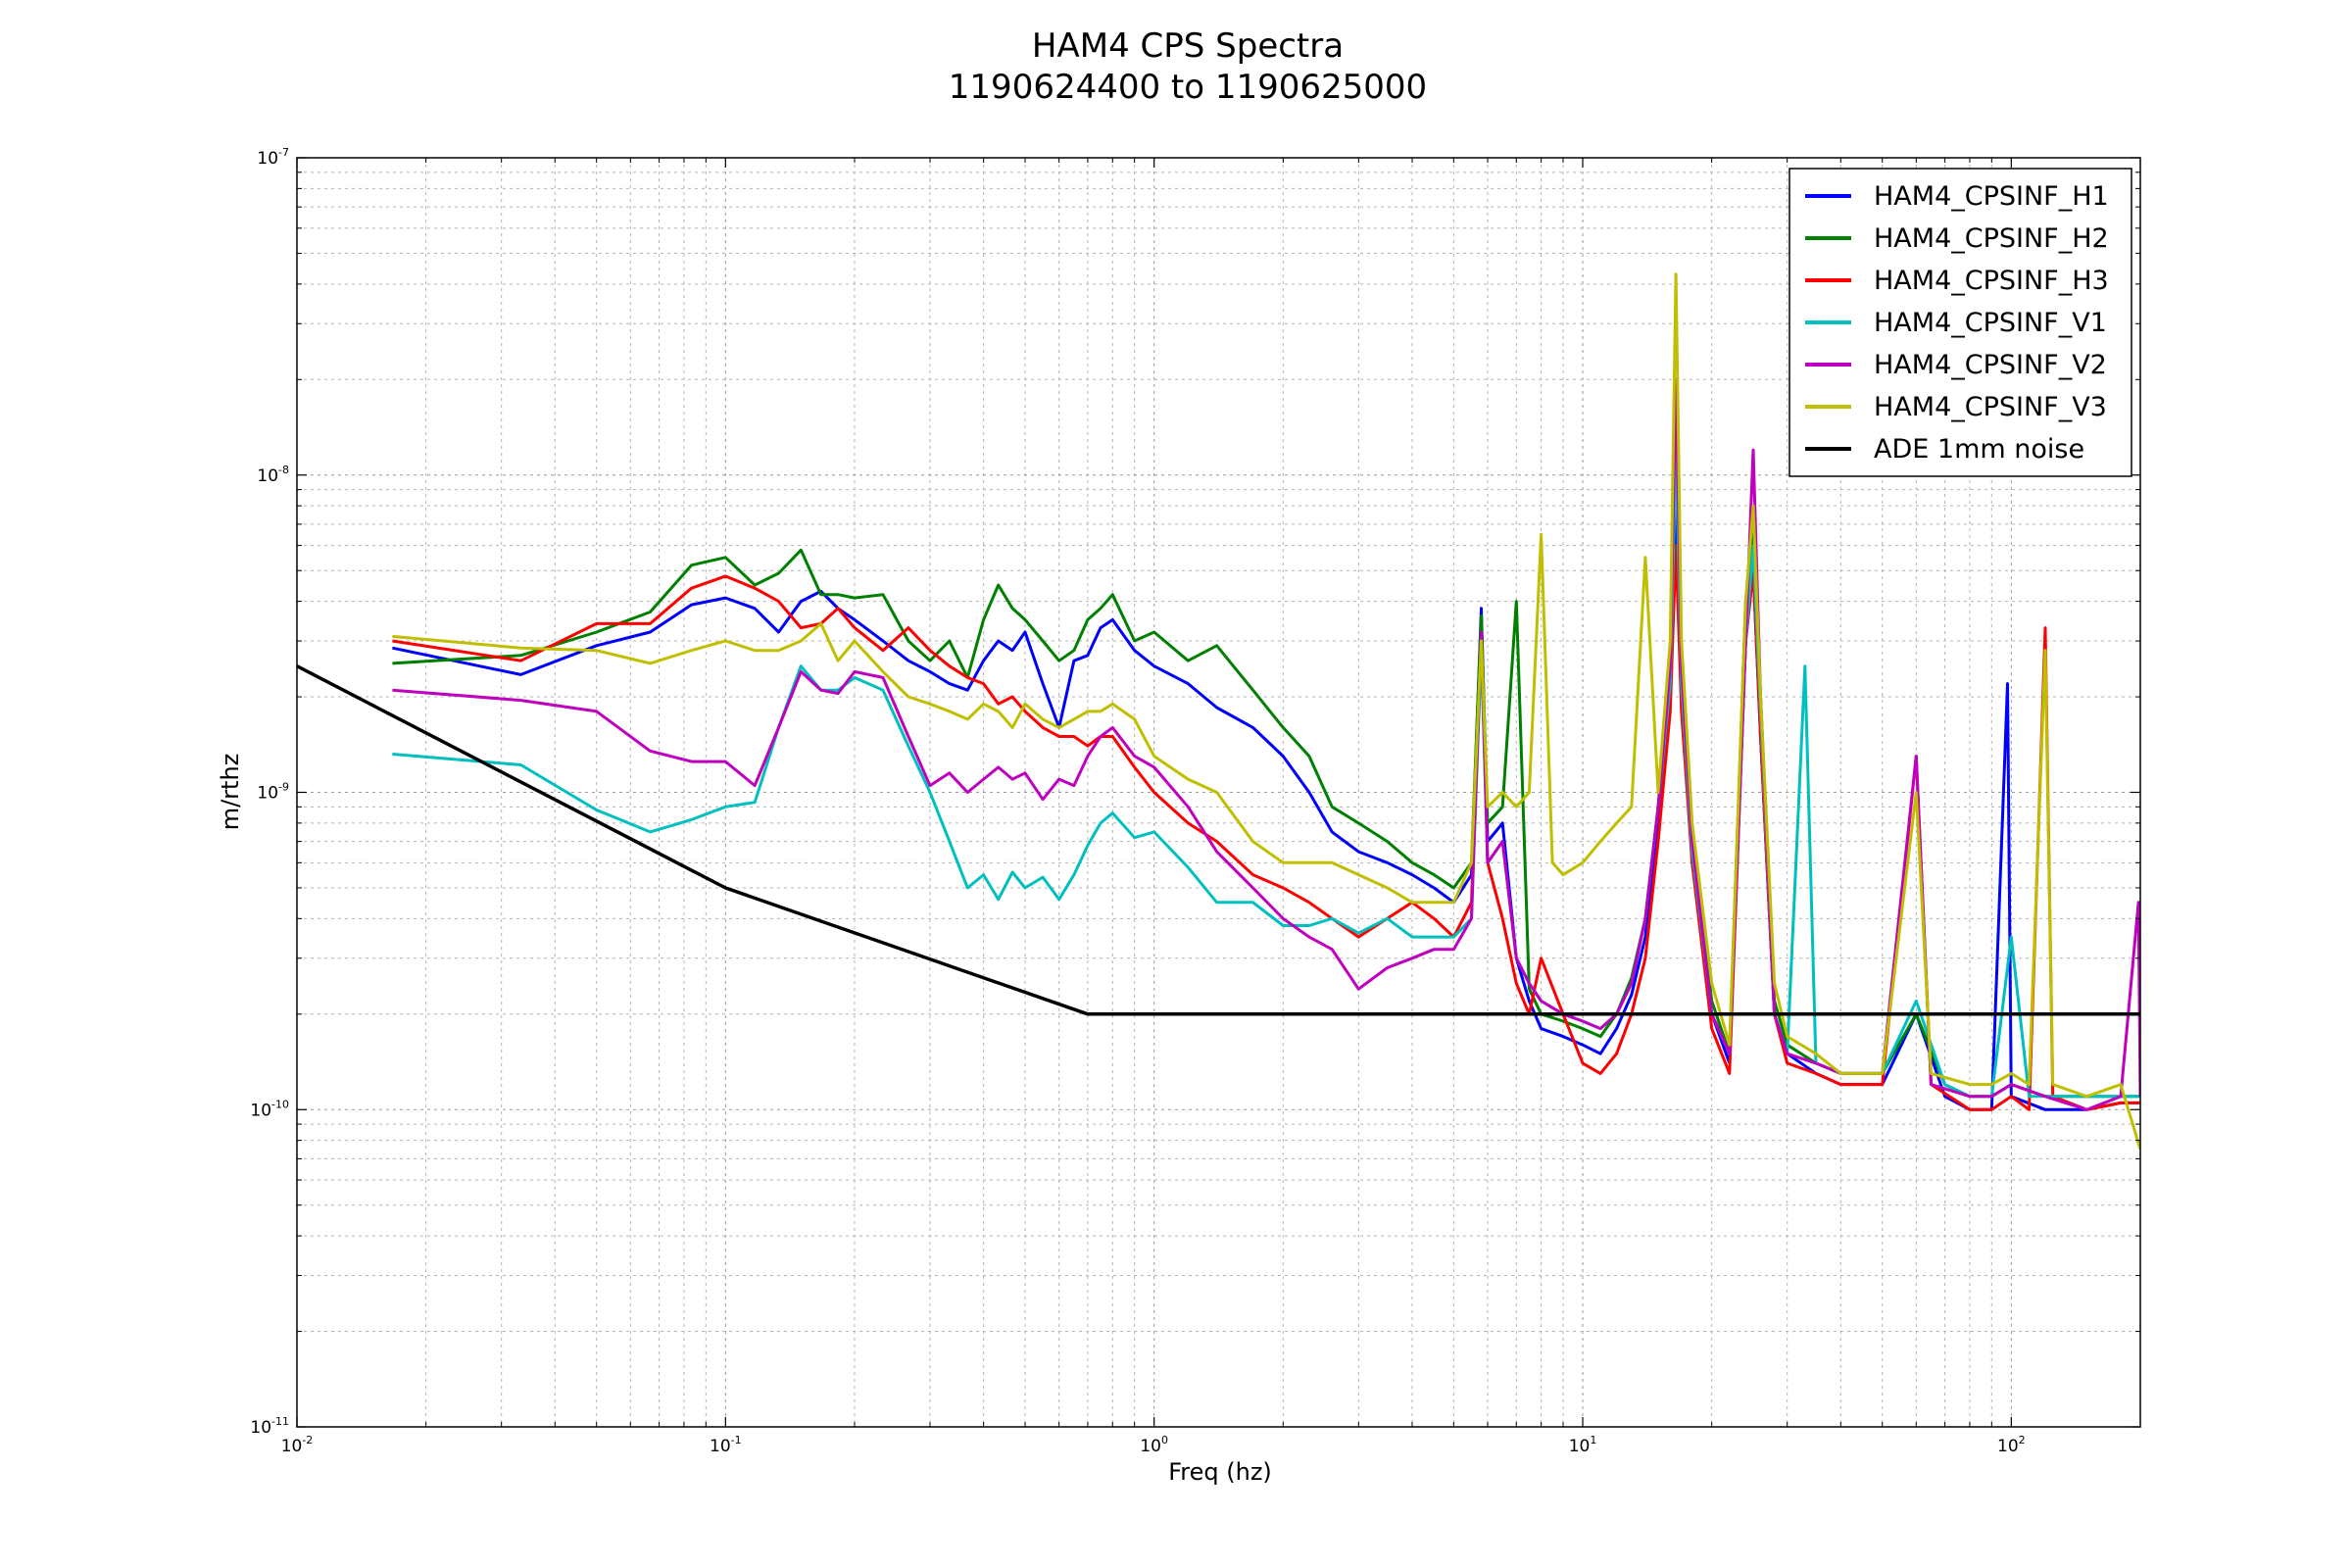 Image resolution: width=2352 pixels, height=1568 pixels. I want to click on legend-label: ADE 1mm noise, so click(1979, 449).